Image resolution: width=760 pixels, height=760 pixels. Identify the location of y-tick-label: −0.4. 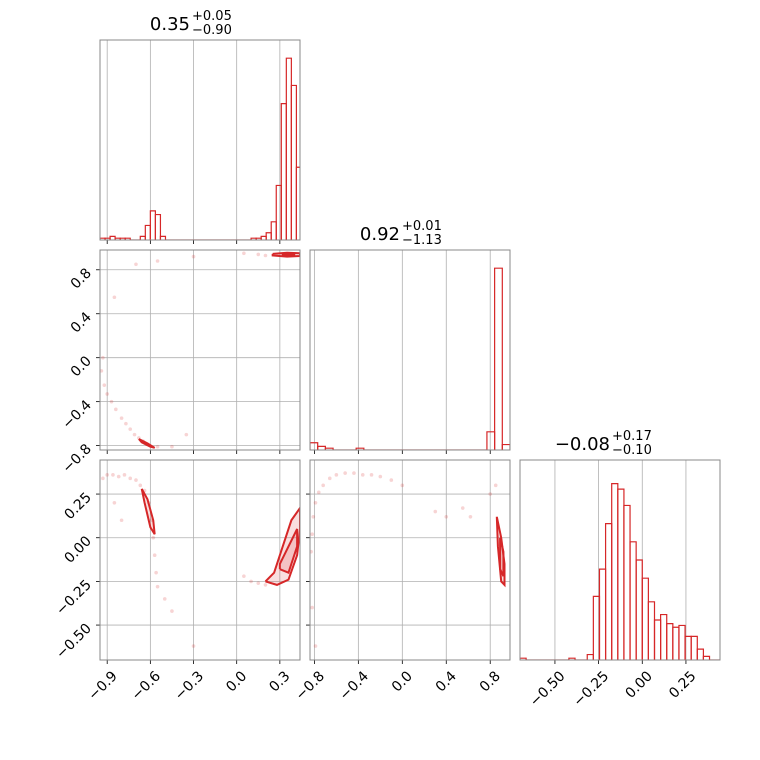
(76, 414).